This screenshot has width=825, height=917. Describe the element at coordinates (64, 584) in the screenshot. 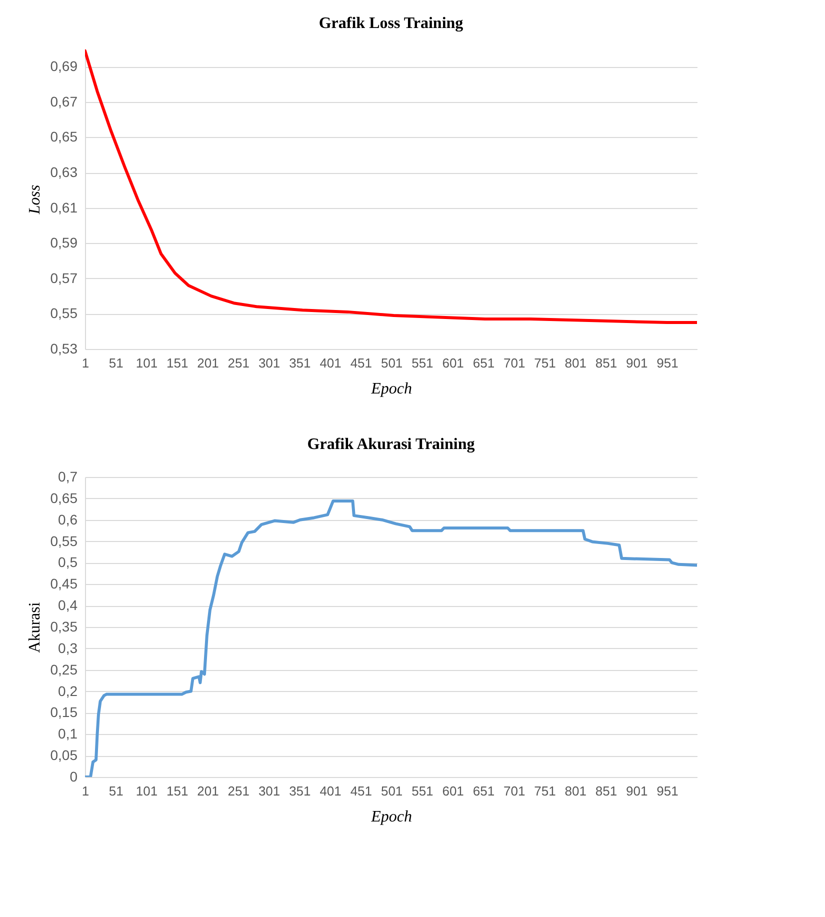

I see `y-tick-label: 0,45` at that location.